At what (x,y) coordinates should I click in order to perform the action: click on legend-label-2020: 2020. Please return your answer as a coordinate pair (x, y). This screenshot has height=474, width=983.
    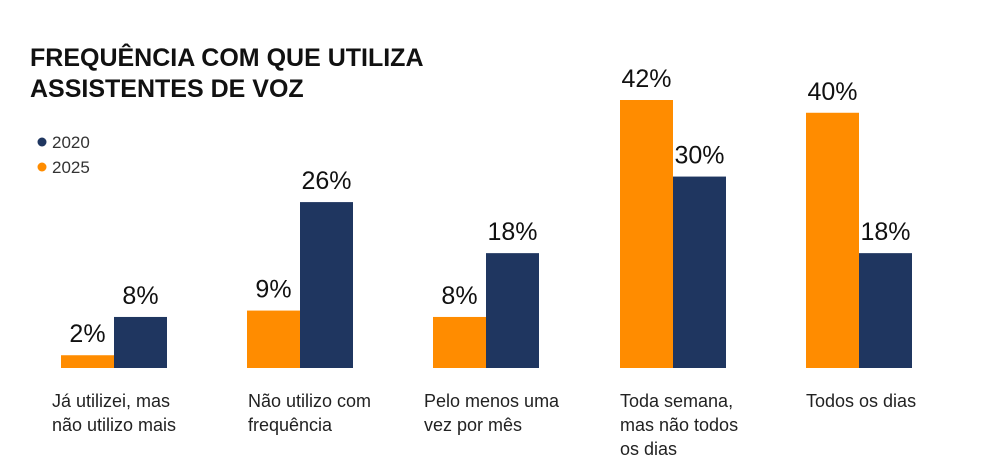
    Looking at the image, I should click on (71, 142).